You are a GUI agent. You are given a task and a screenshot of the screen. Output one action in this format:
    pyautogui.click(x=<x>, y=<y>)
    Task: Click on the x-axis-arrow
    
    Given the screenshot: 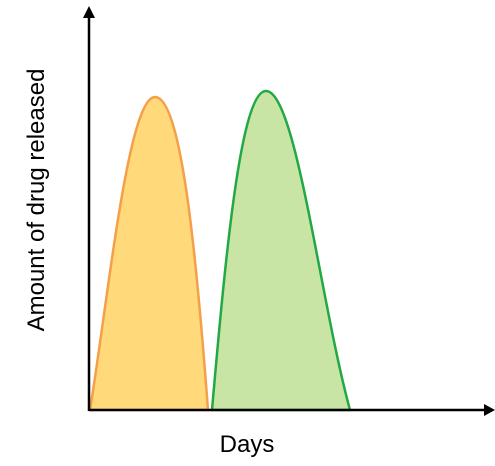 What is the action you would take?
    pyautogui.click(x=489, y=410)
    